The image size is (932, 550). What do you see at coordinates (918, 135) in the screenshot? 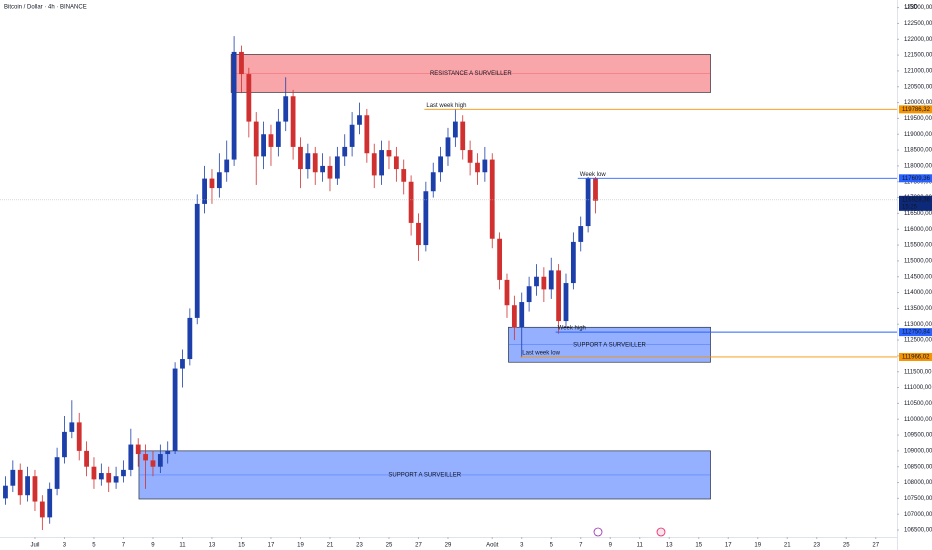
I see `y-tick-label: 119000,00` at bounding box center [918, 135].